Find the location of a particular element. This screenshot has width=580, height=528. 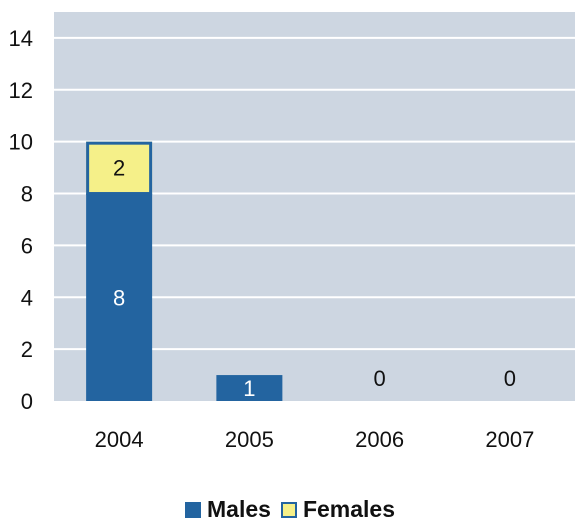

legend-label-females: Females is located at coordinates (348, 509).